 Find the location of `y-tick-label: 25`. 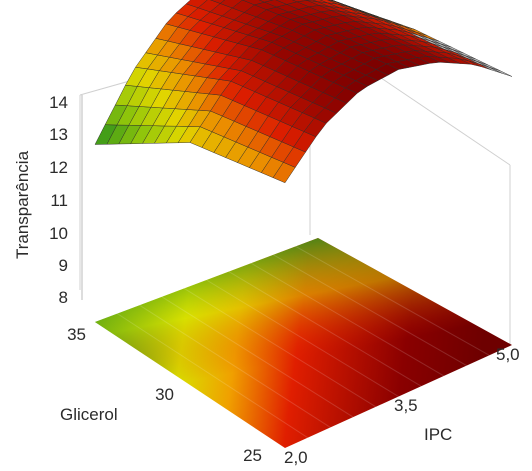

y-tick-label: 25 is located at coordinates (252, 455).